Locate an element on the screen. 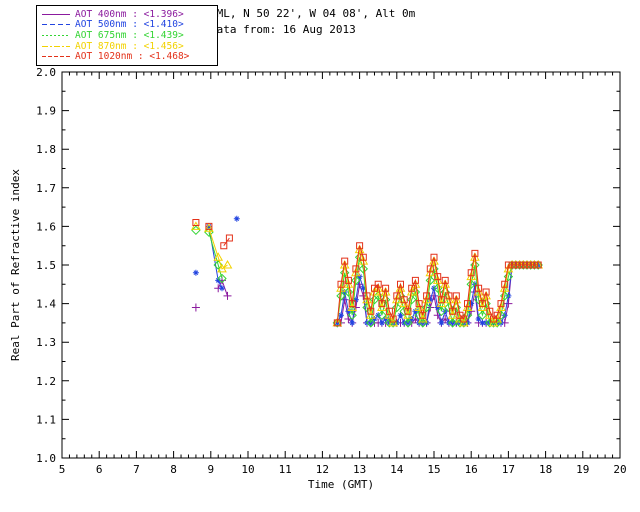 The image size is (640, 512). legend-row-1020nm: AOT 1020nm : <1.468> is located at coordinates (127, 56).